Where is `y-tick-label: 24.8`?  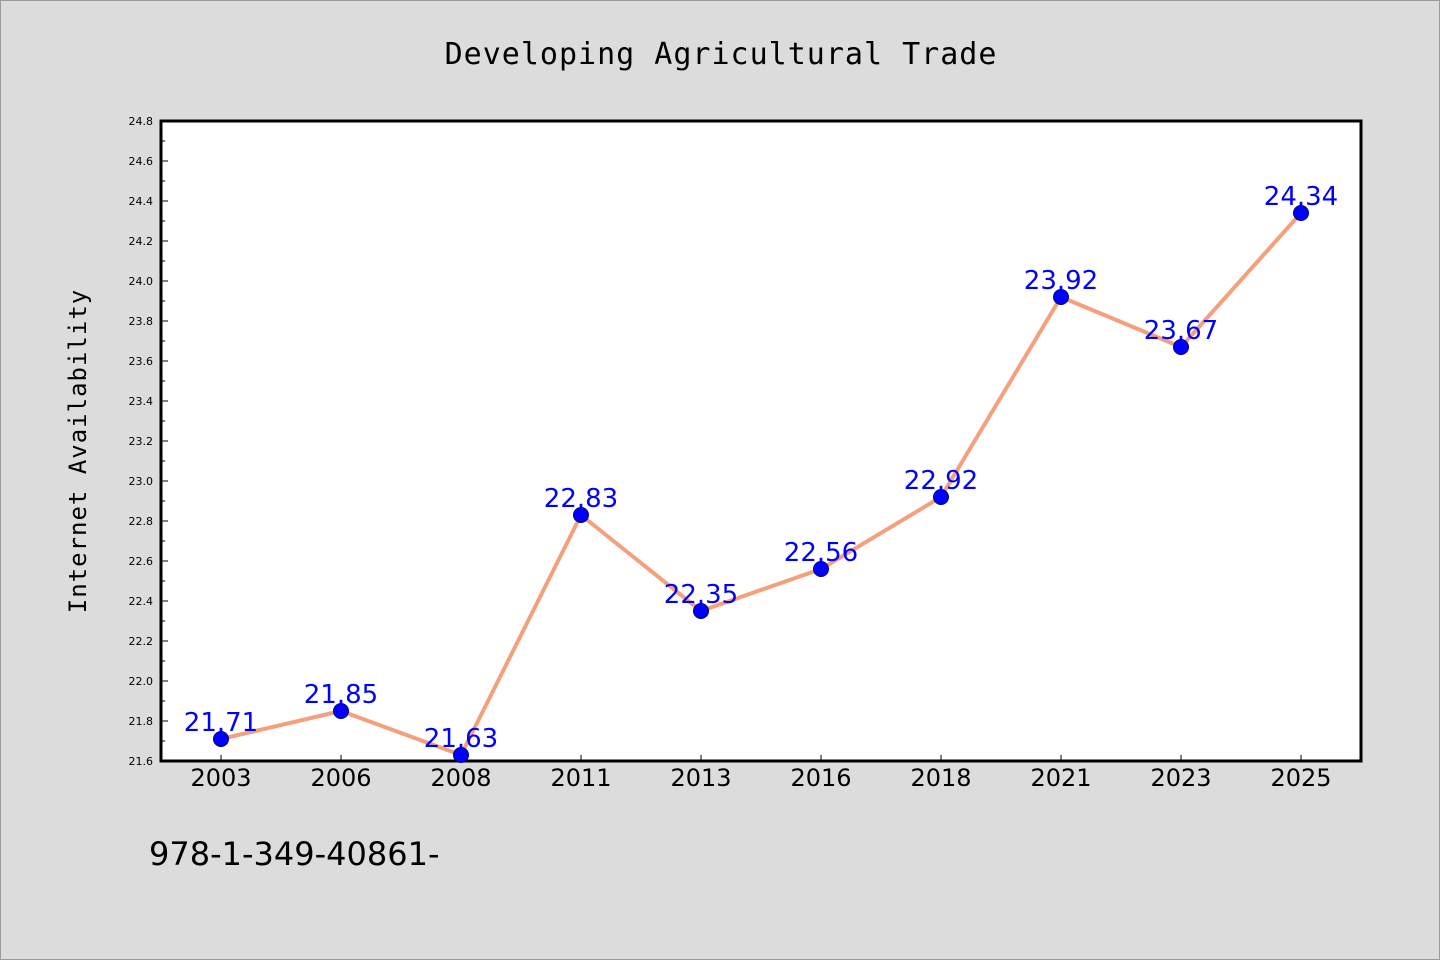 y-tick-label: 24.8 is located at coordinates (141, 121).